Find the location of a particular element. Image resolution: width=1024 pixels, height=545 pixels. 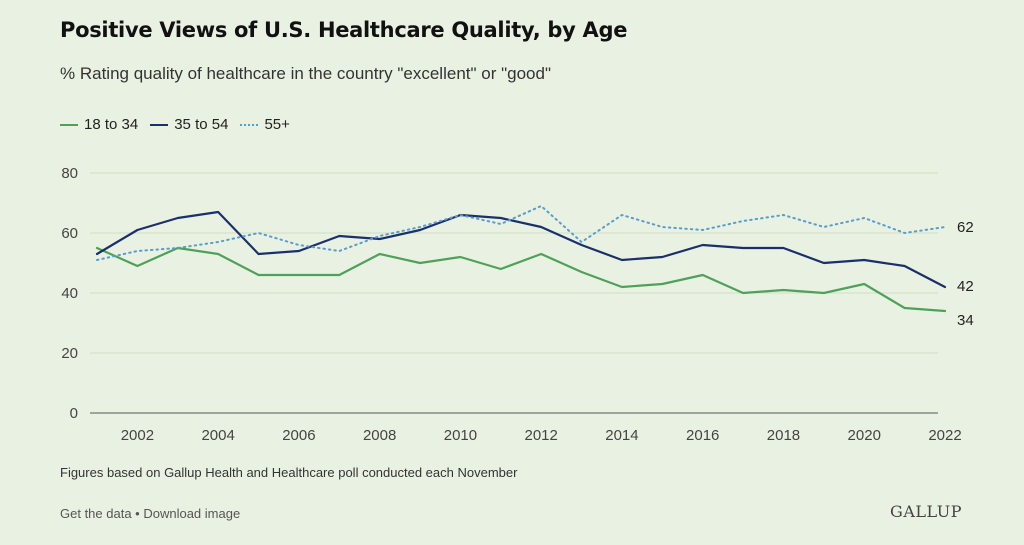

end-label: 34 is located at coordinates (965, 320).